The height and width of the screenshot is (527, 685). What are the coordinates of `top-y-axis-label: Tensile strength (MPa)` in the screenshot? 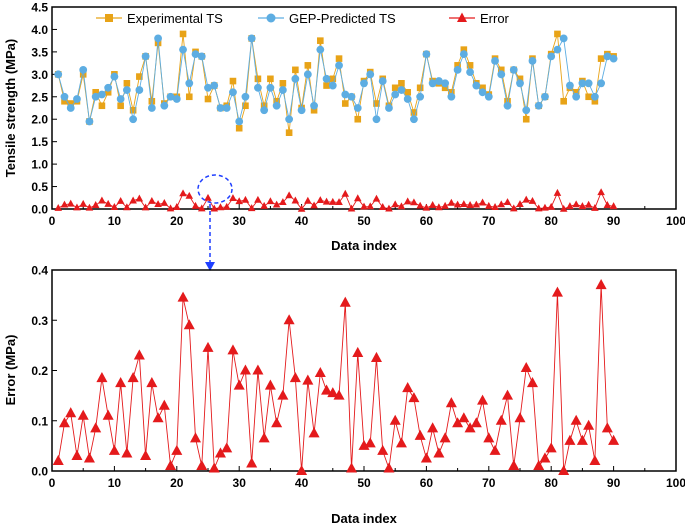 It's located at (10, 108).